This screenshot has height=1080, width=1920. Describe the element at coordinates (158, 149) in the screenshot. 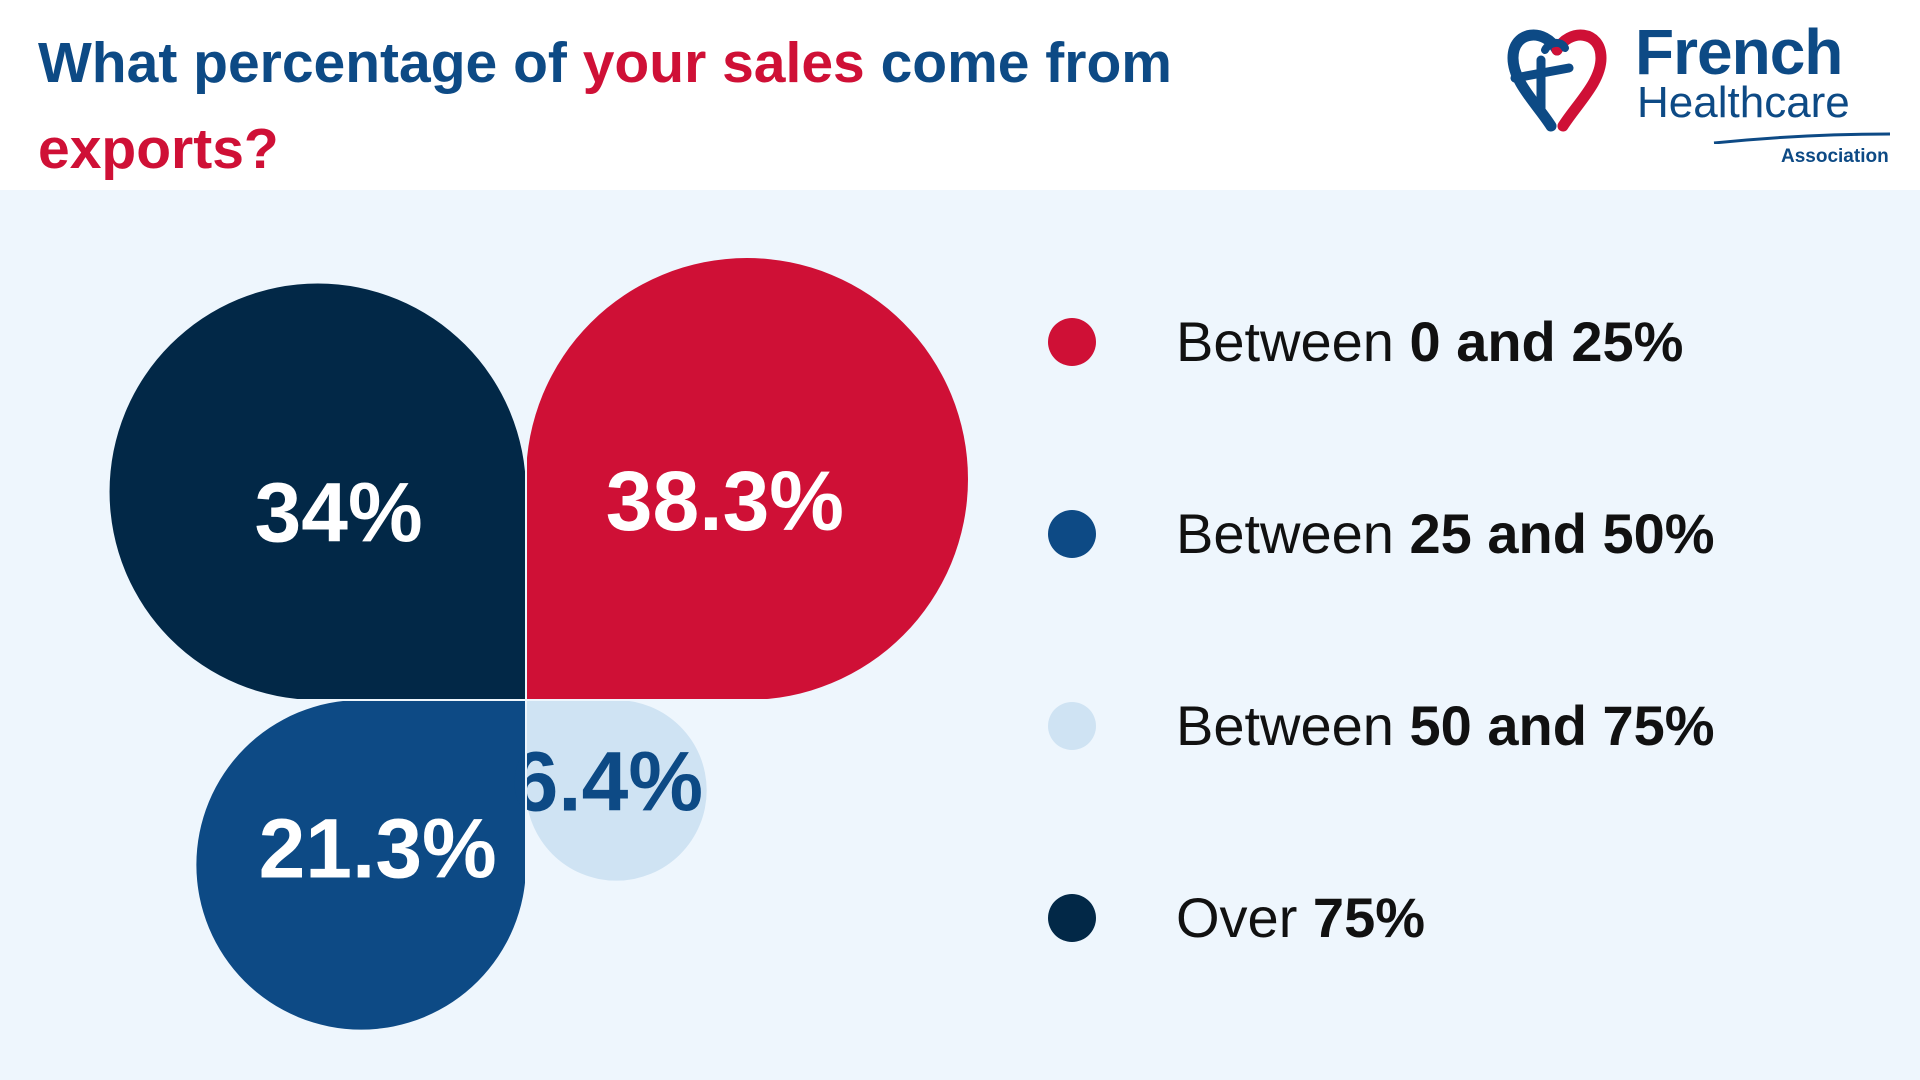

I see `title-accent-2: exports?` at that location.